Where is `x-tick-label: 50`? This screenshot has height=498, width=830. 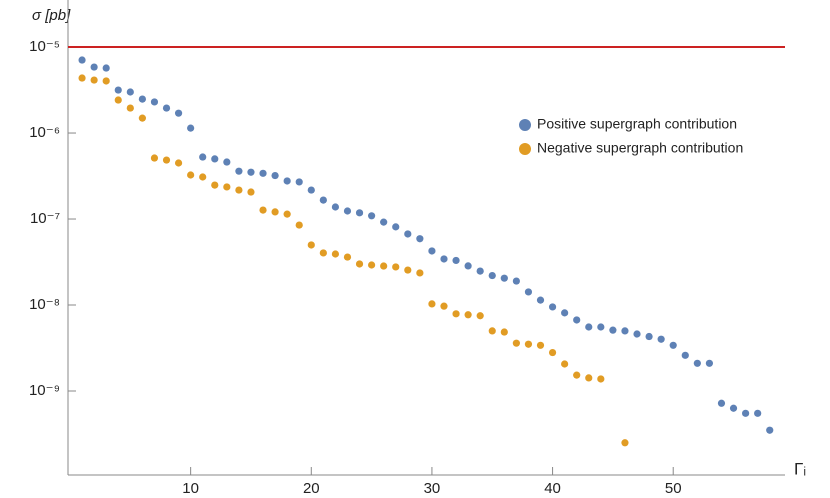
x-tick-label: 50 is located at coordinates (673, 488).